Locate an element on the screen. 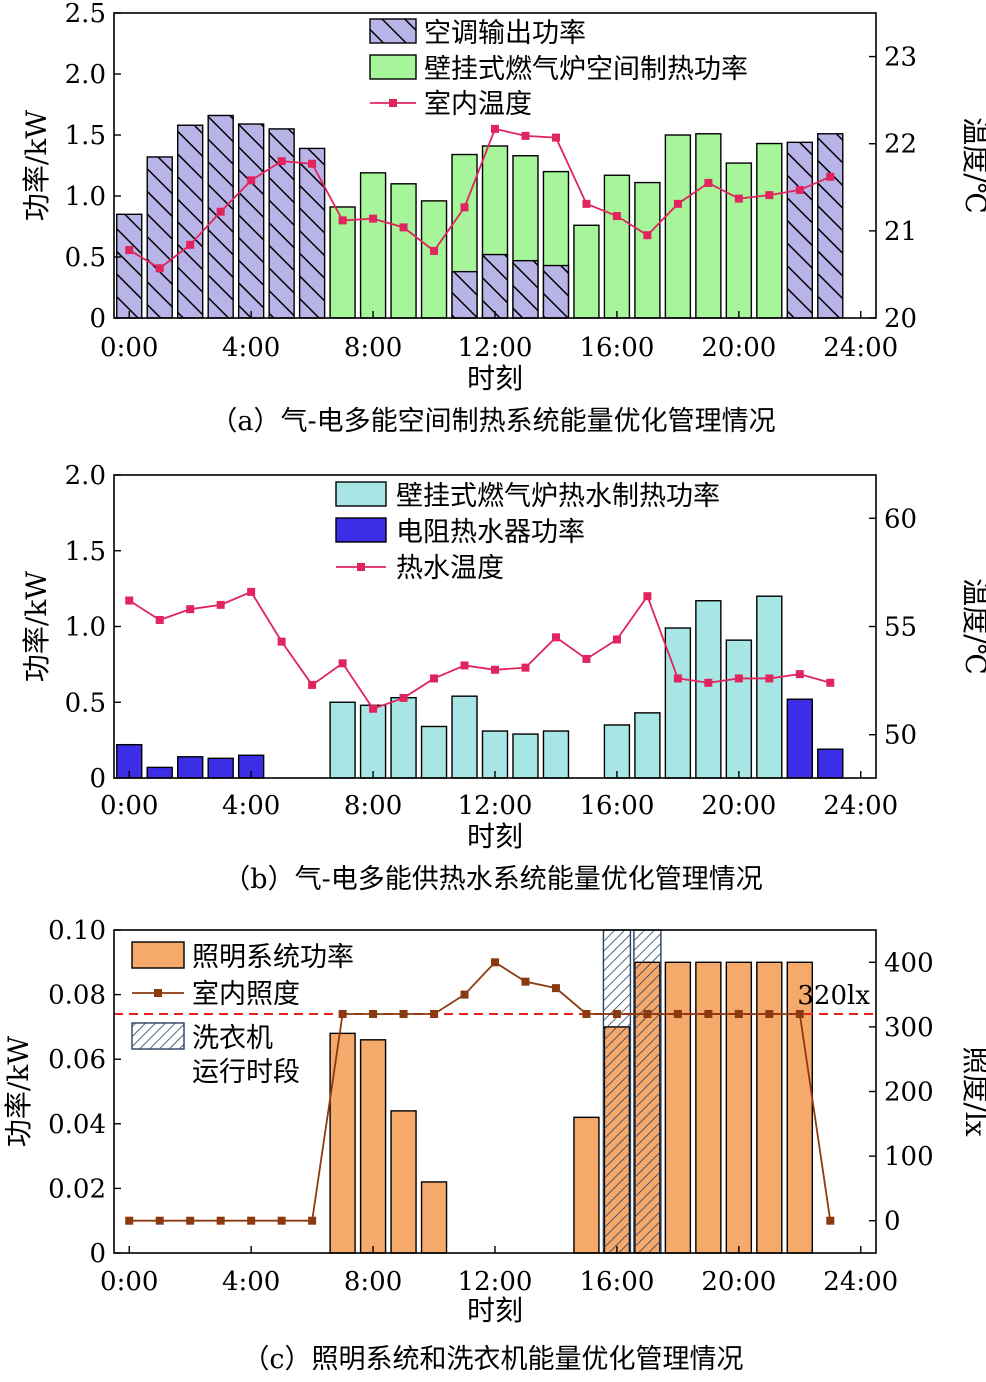 The height and width of the screenshot is (1382, 986). x-tick-label: 20:00 is located at coordinates (738, 348).